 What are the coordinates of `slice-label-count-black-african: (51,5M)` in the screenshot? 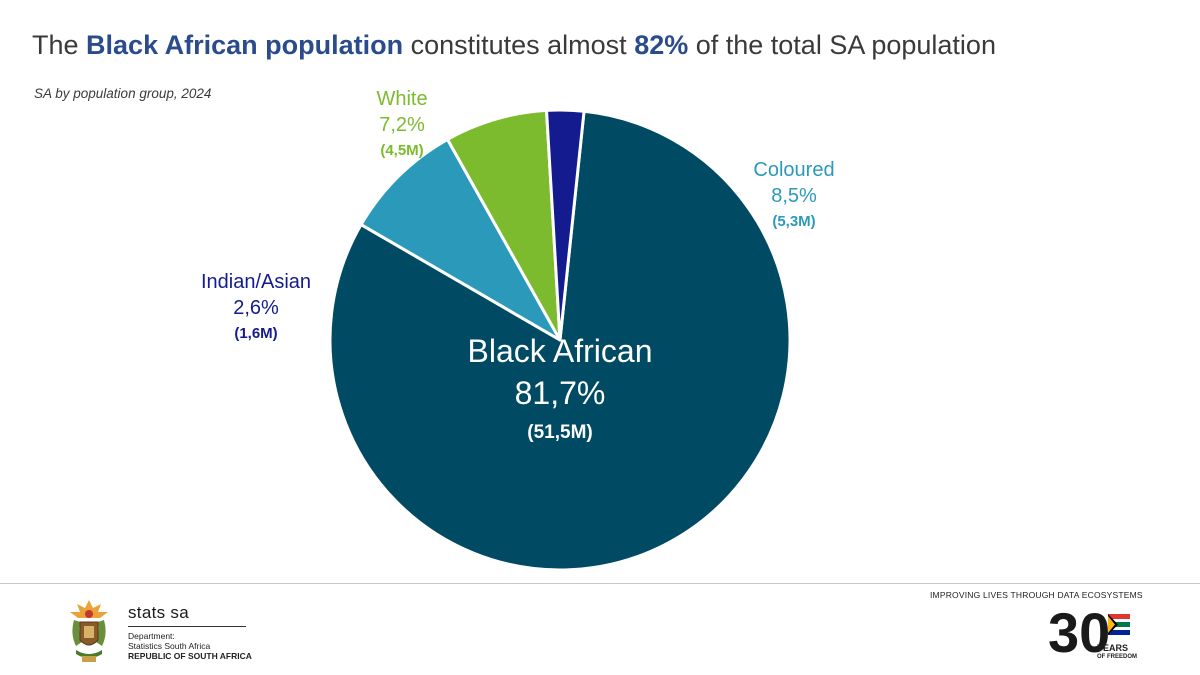 It's located at (559, 432).